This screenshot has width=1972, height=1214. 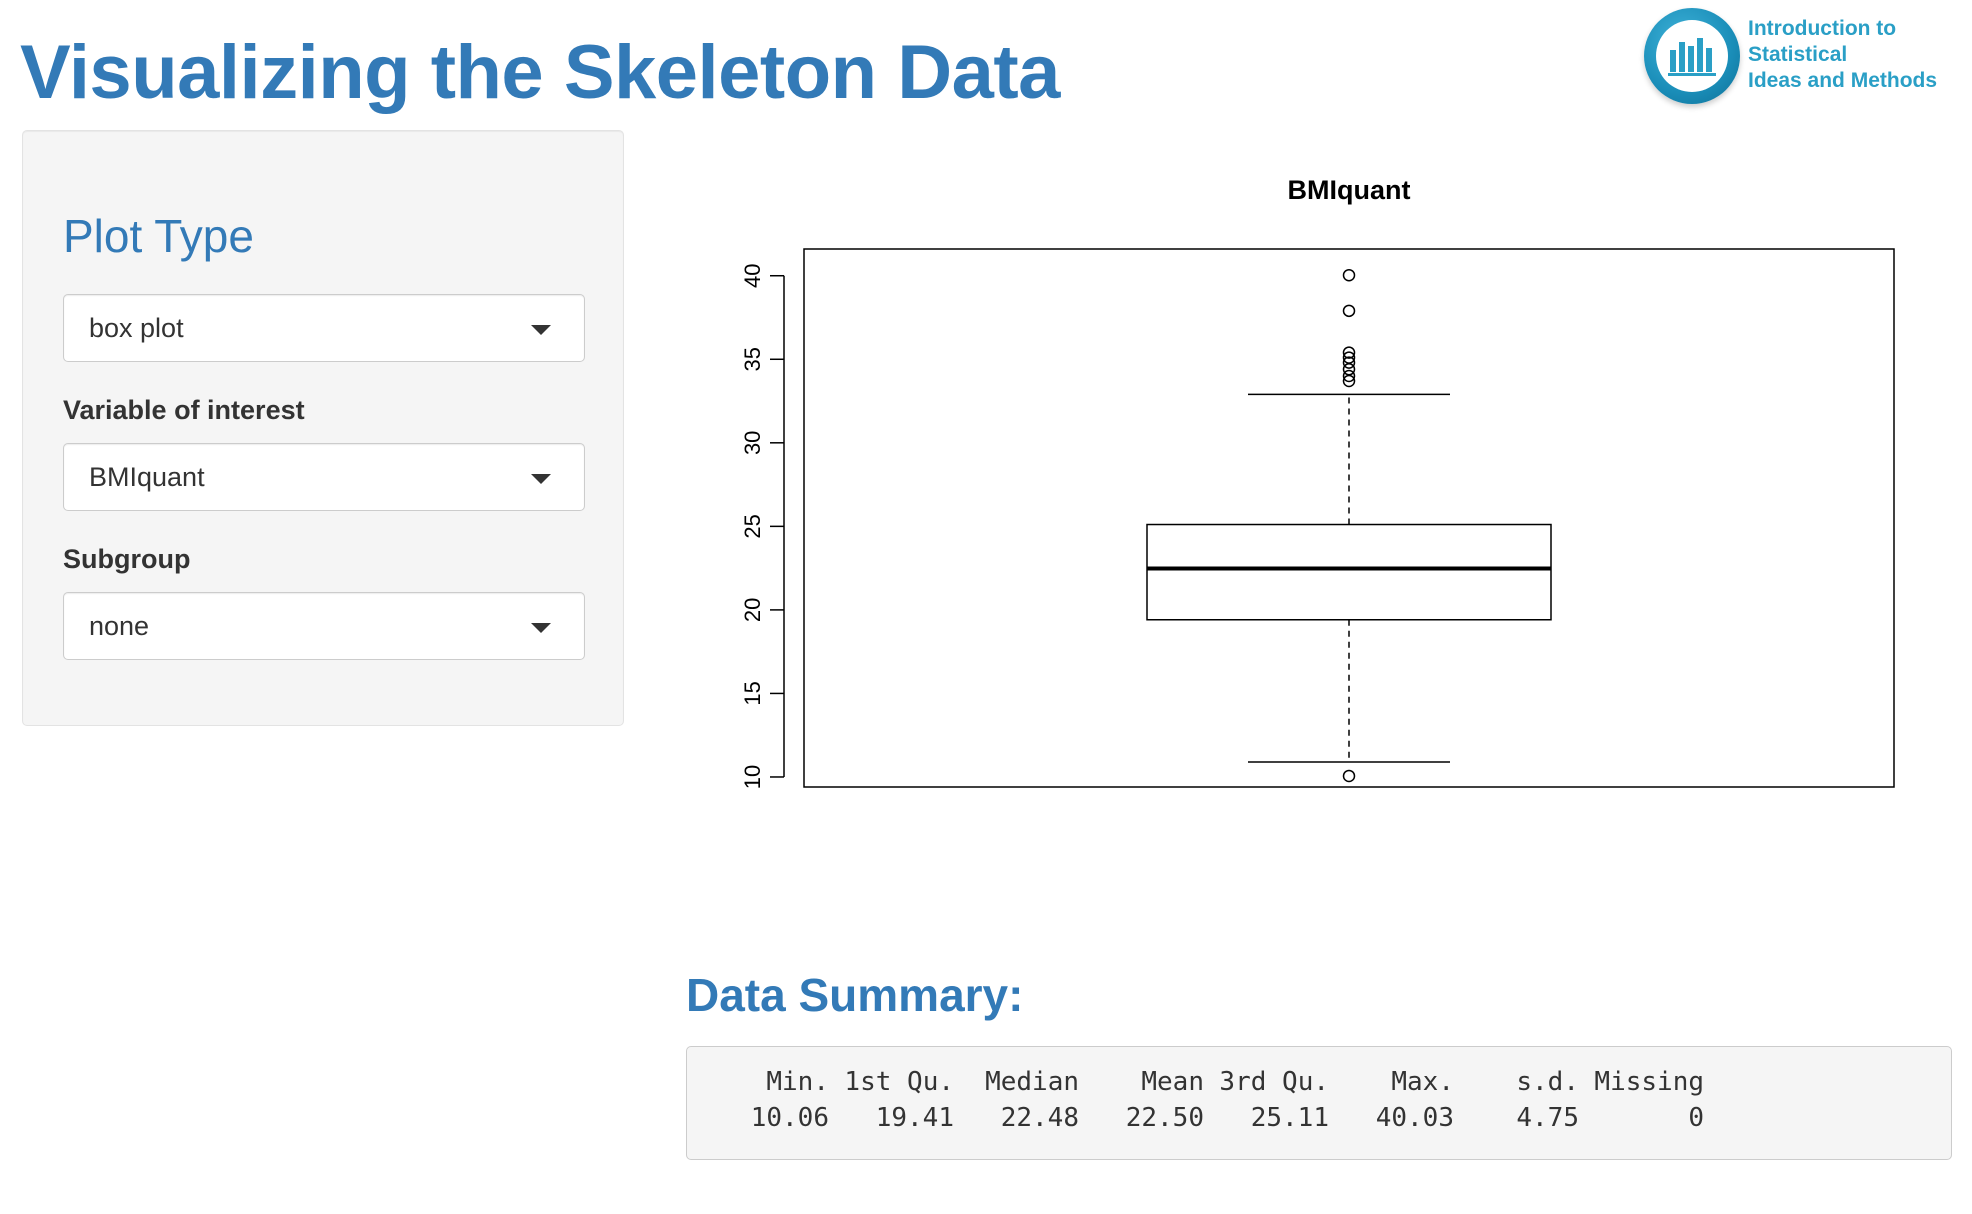 What do you see at coordinates (789, 1118) in the screenshot?
I see `summary-value-cell: 10.06` at bounding box center [789, 1118].